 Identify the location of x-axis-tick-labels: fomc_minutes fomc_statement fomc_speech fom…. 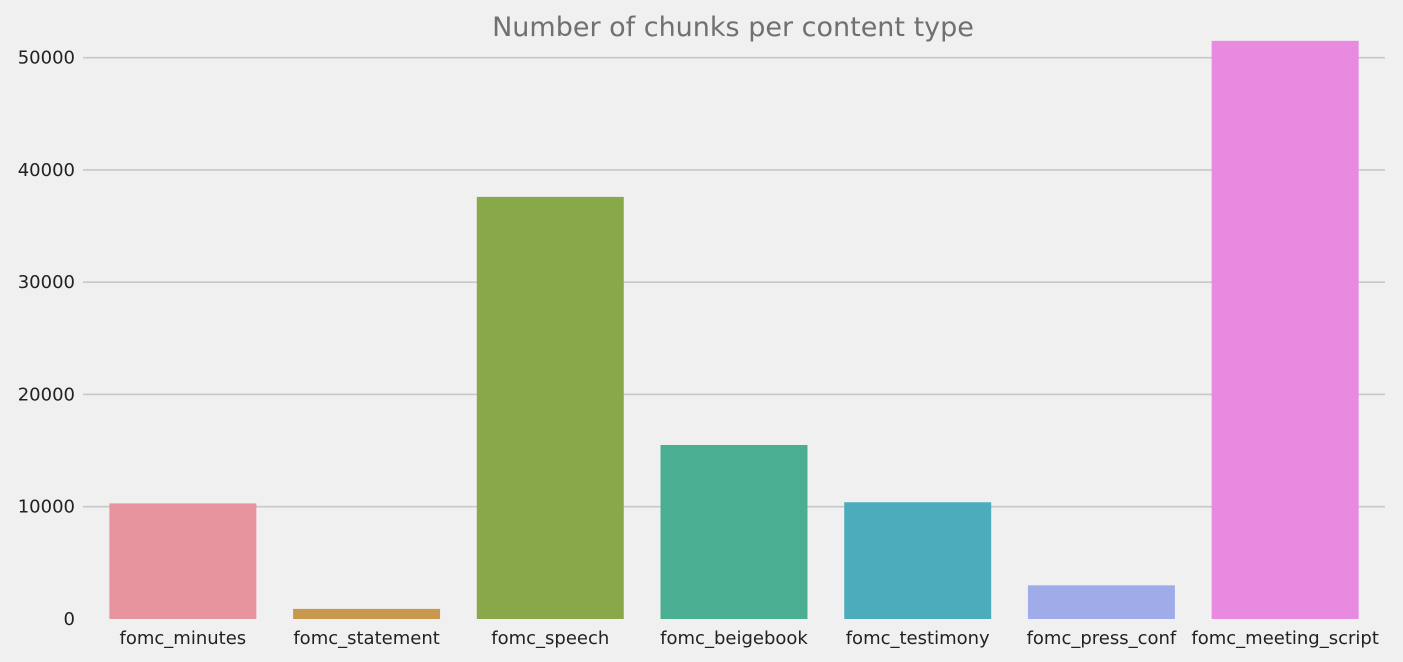
(749, 638).